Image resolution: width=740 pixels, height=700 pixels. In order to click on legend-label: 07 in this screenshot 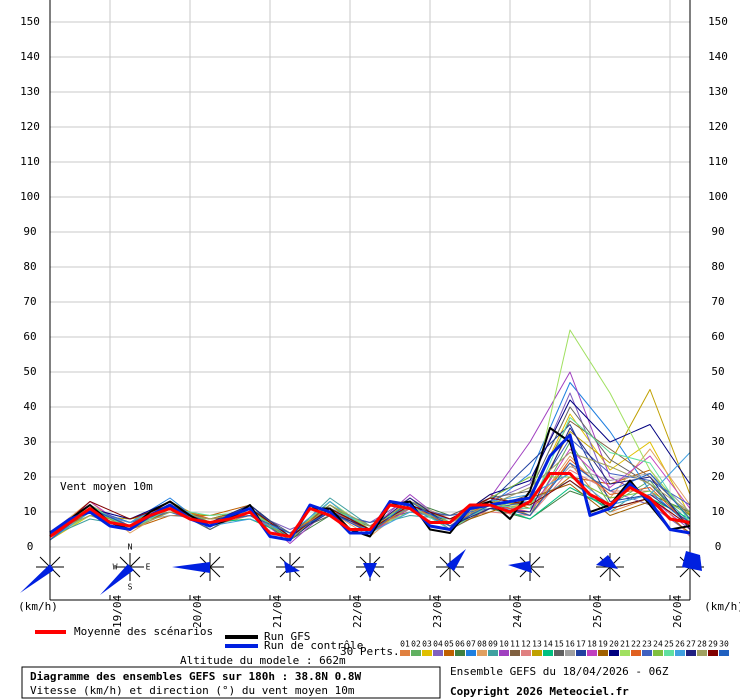, I will do `click(471, 644)`.